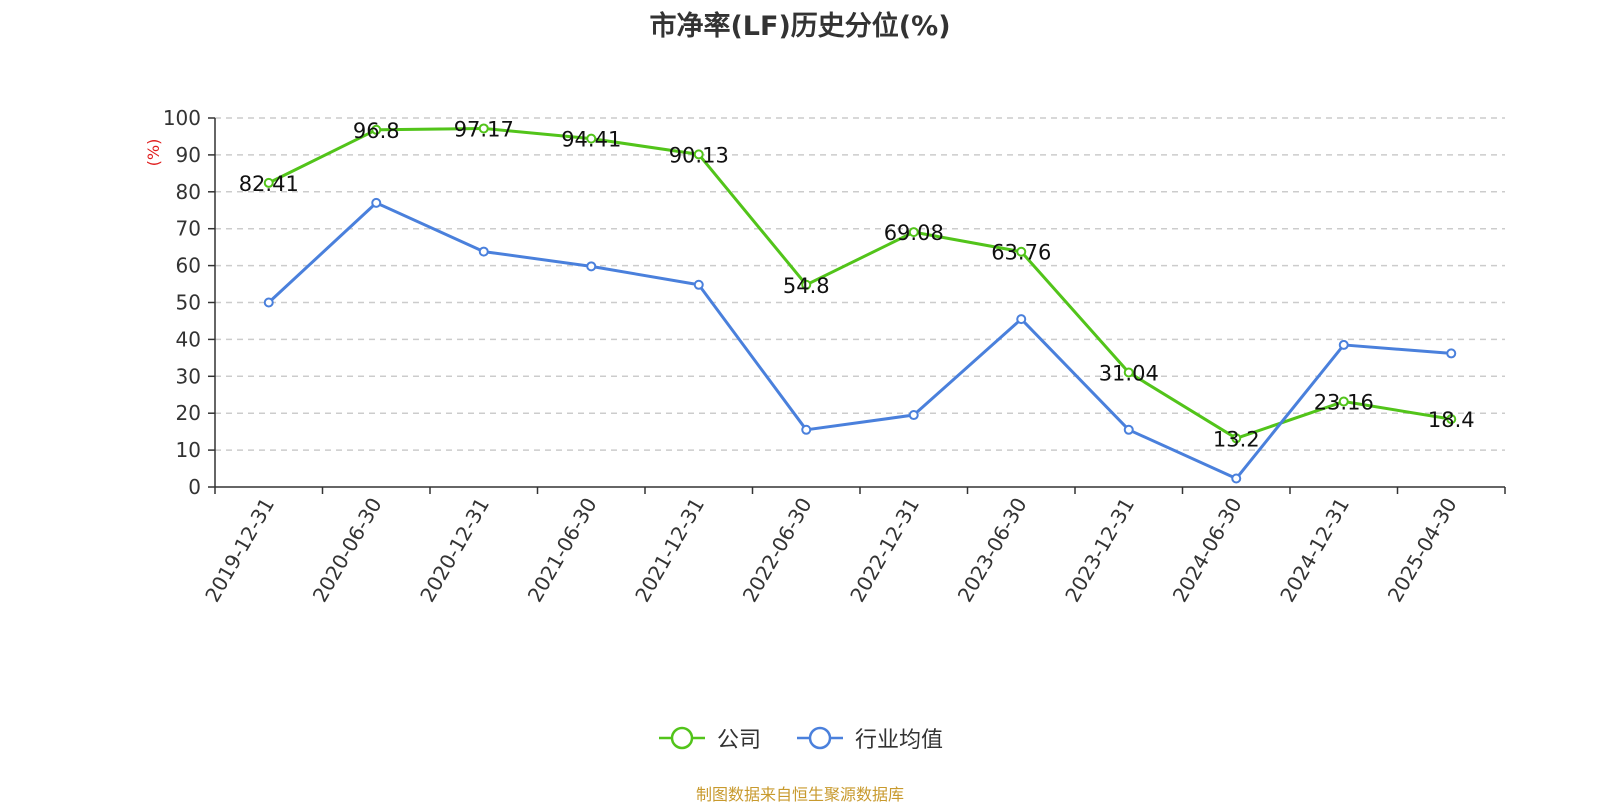  What do you see at coordinates (188, 376) in the screenshot?
I see `y-tick-label: 30` at bounding box center [188, 376].